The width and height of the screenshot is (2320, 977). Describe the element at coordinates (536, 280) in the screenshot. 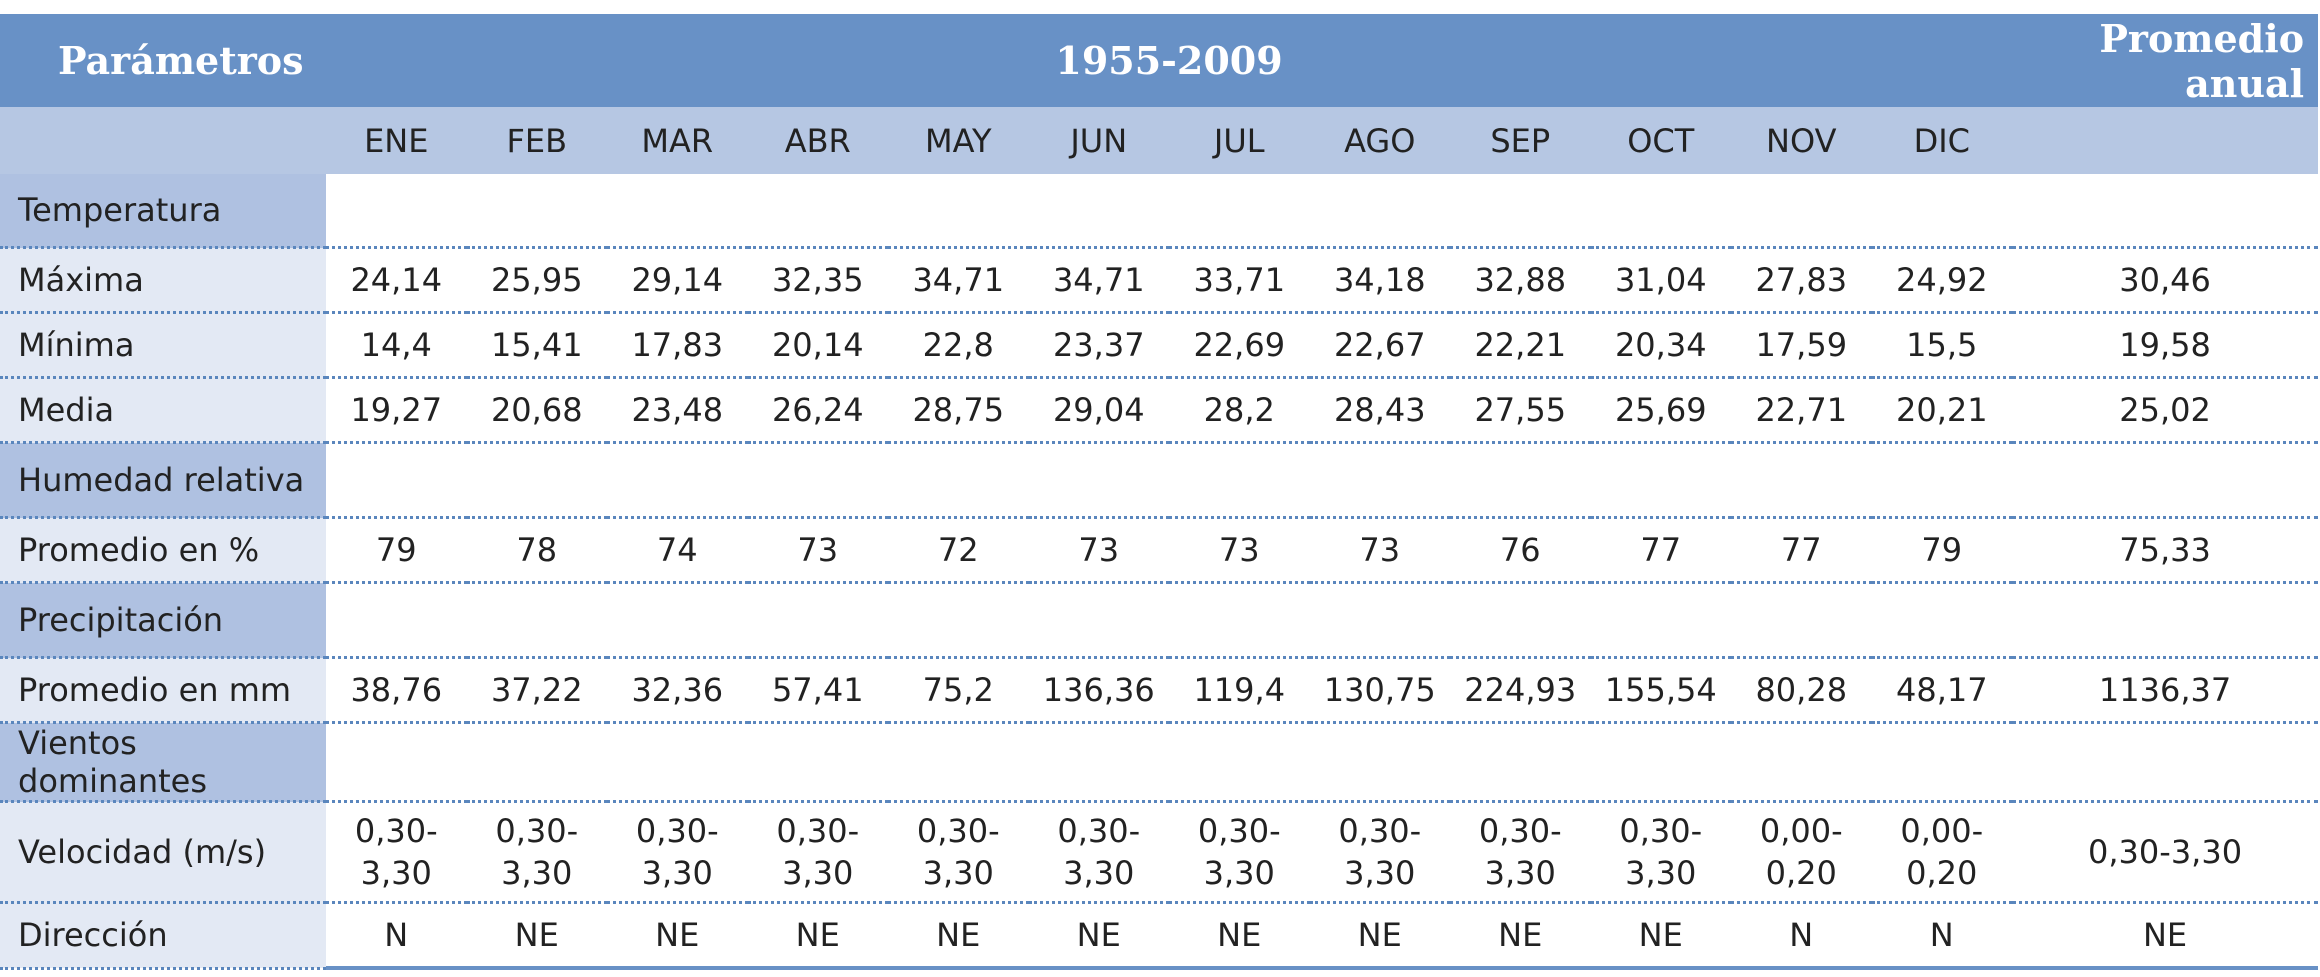

I see `value-cell: 25,95` at that location.